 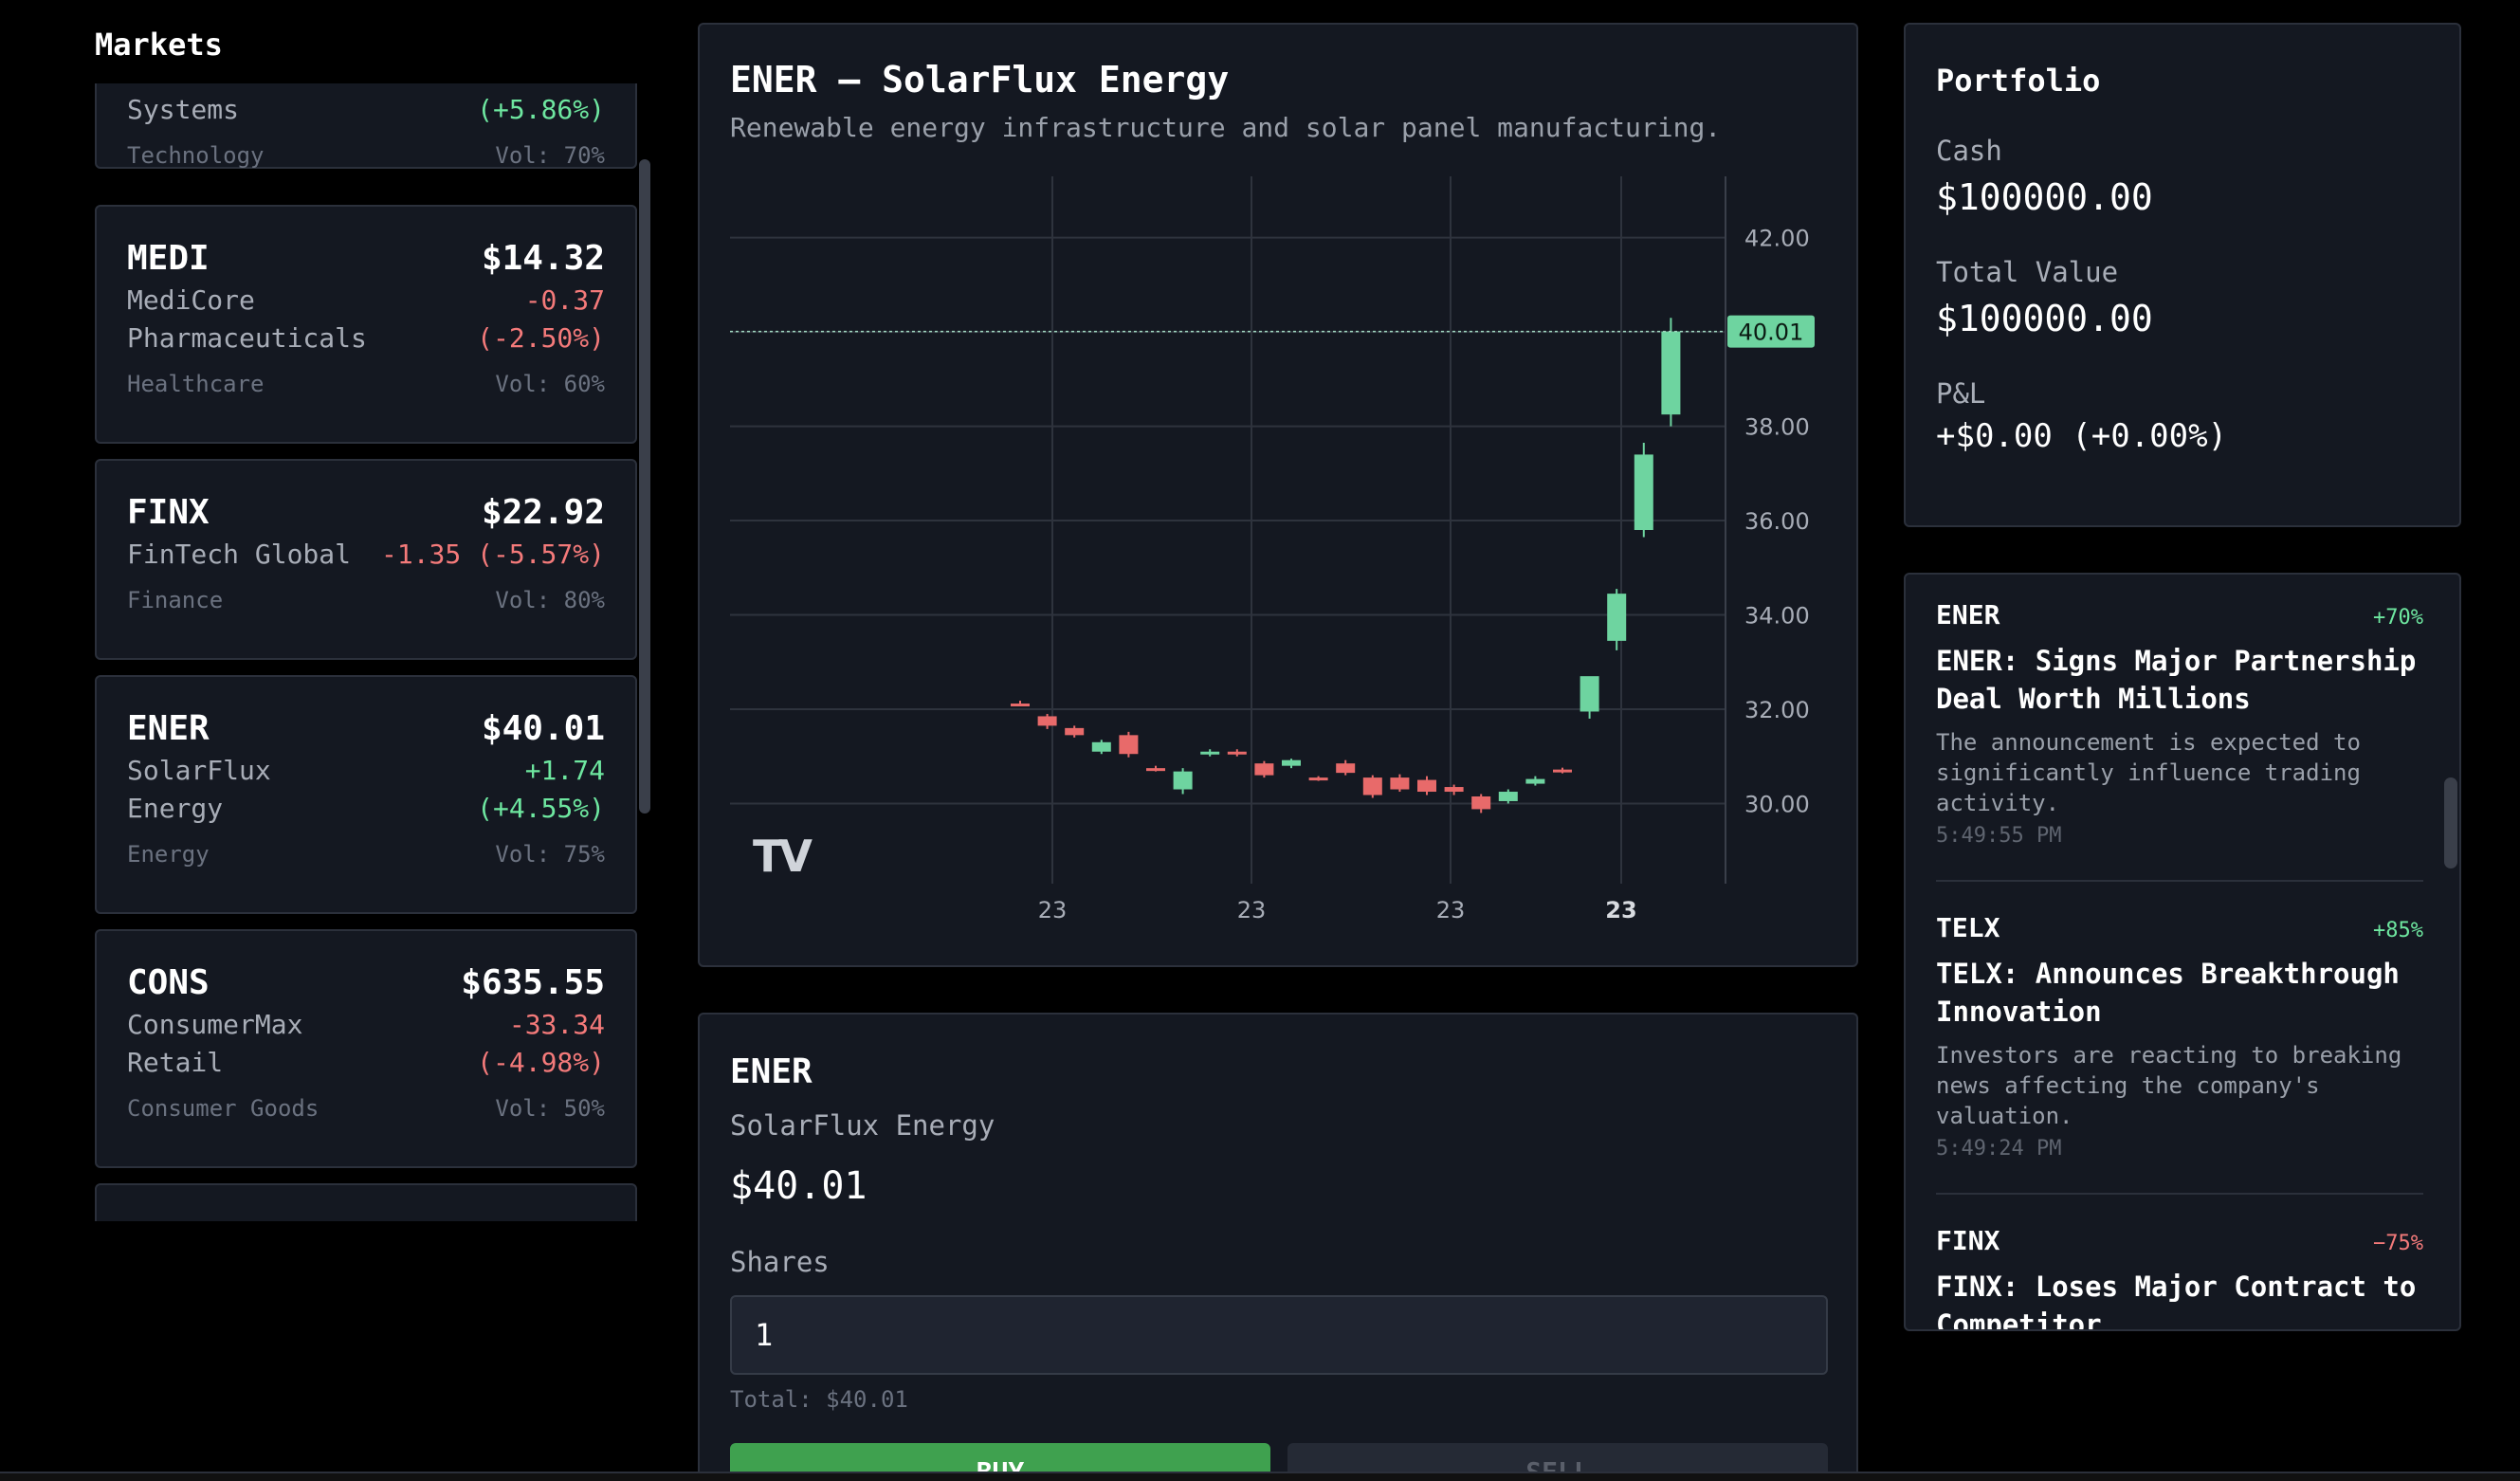 I want to click on news-scrollbar, so click(x=2450, y=822).